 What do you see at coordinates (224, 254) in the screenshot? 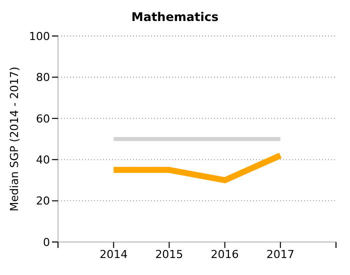
I see `x-tick-label: 2016` at bounding box center [224, 254].